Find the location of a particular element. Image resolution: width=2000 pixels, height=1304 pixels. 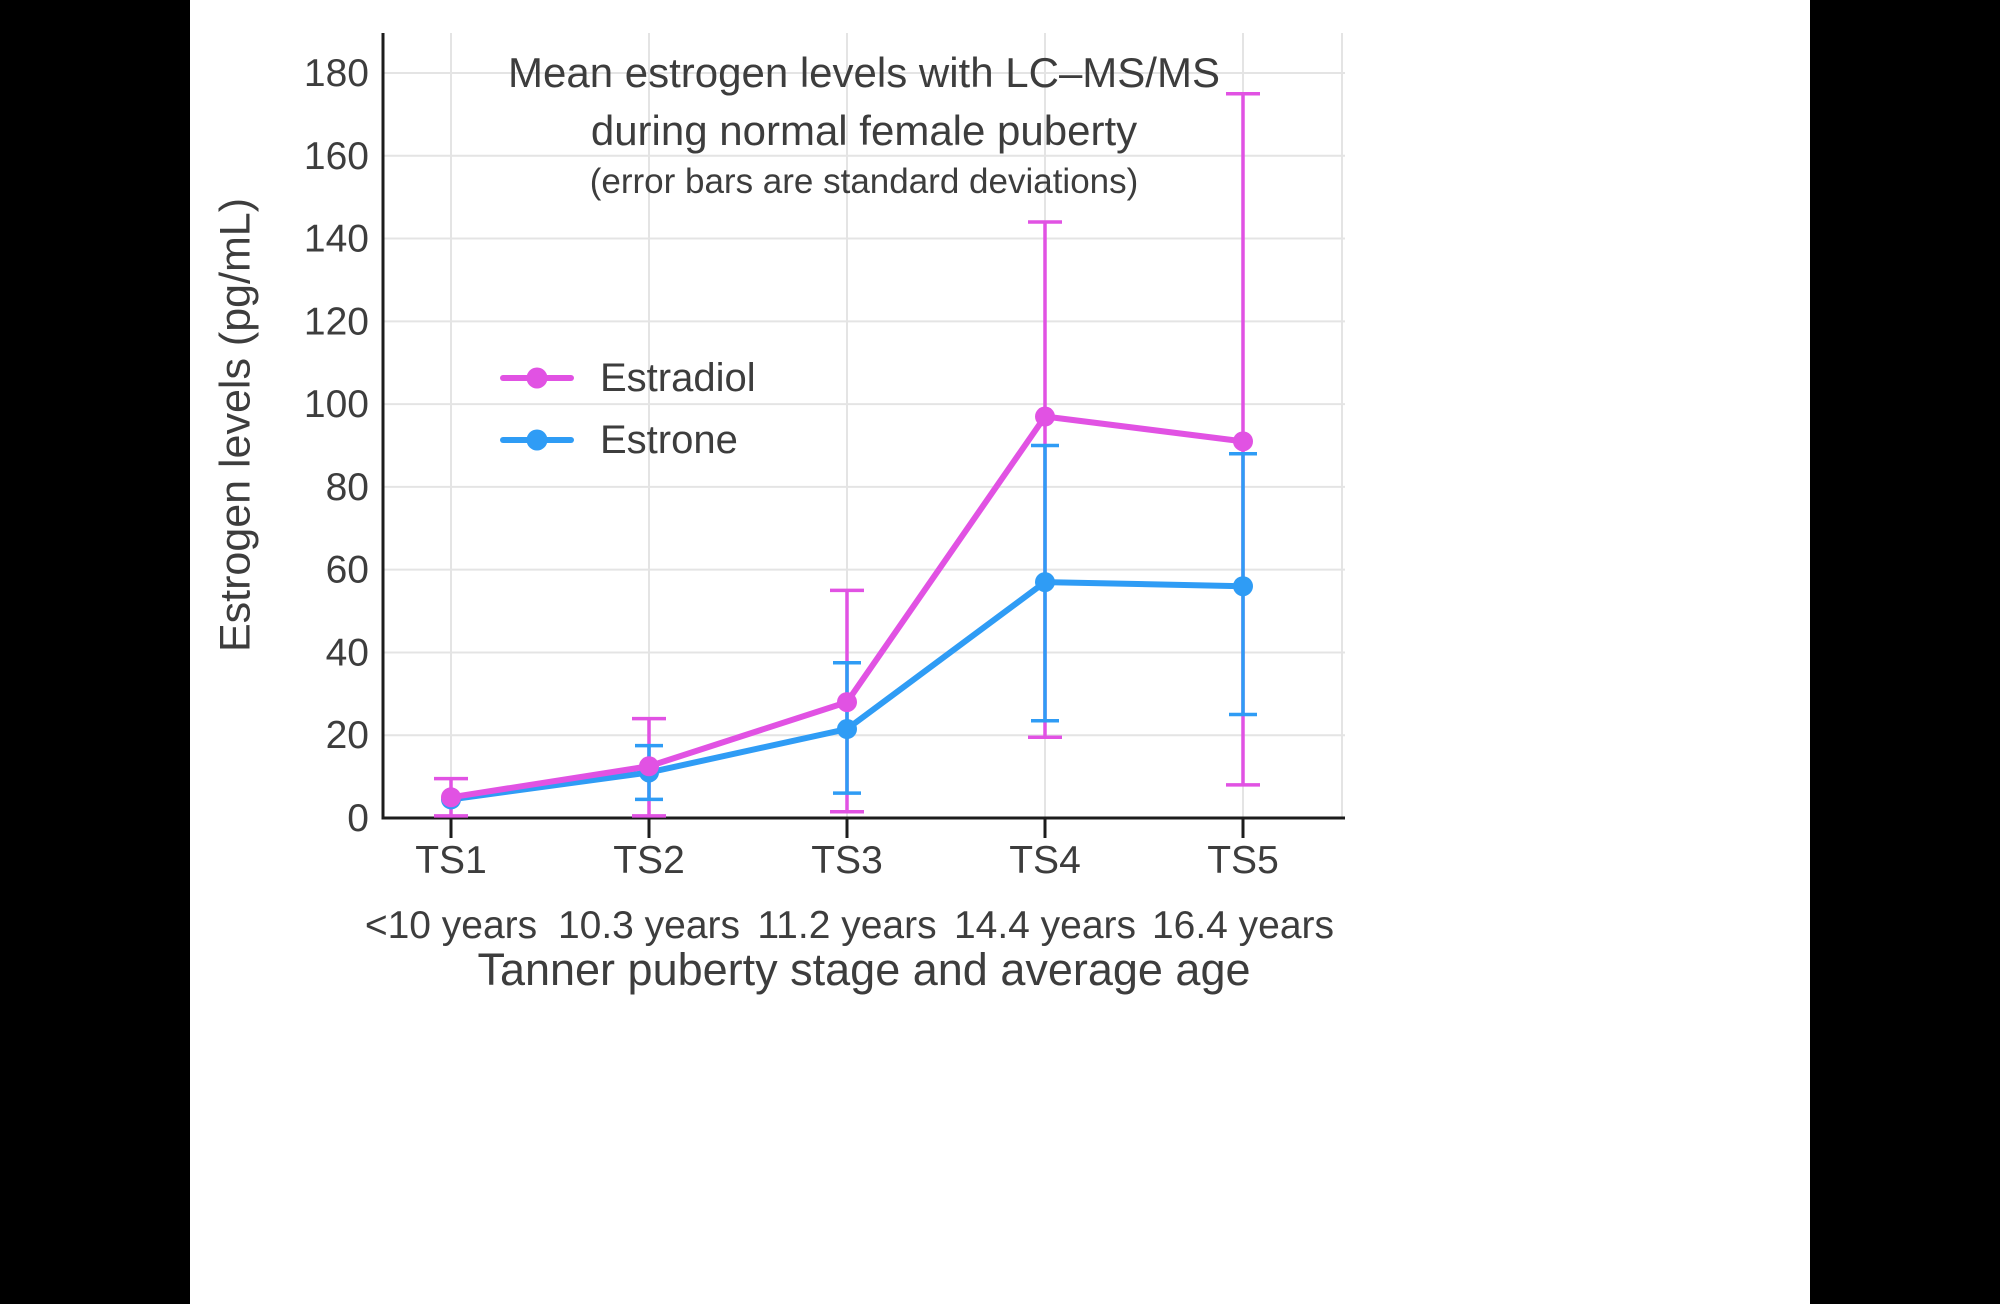

x-tick-label-stage: TS4 is located at coordinates (1045, 860).